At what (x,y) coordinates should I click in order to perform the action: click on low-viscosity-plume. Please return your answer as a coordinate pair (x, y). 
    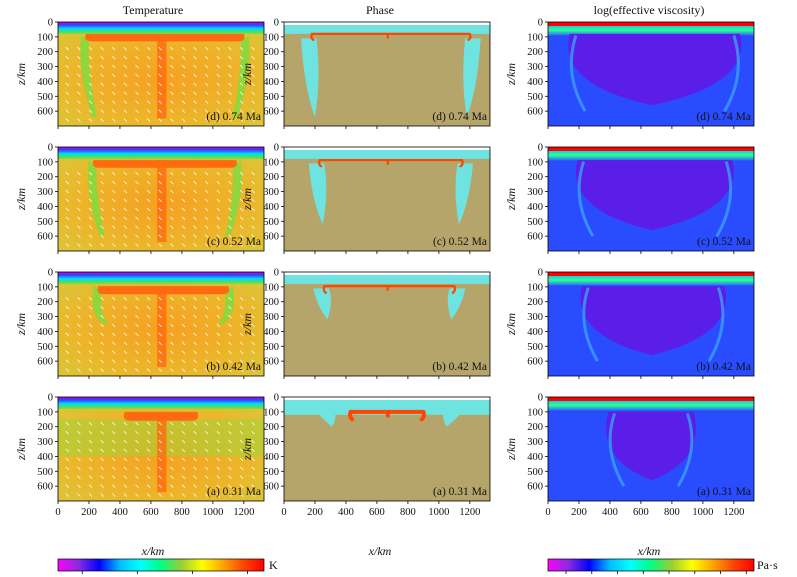
    Looking at the image, I should click on (654, 195).